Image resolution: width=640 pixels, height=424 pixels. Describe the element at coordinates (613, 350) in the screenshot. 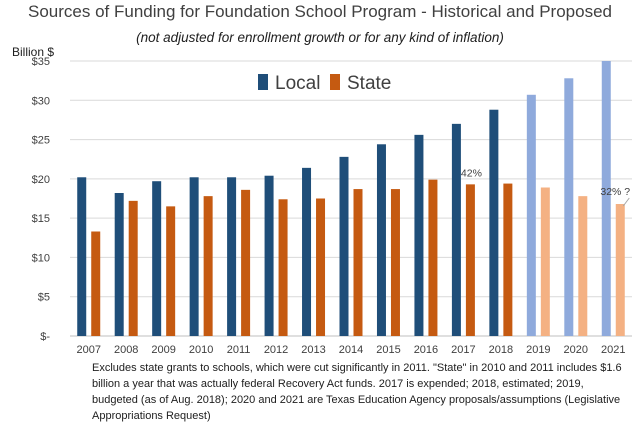

I see `x-tick-label: 2021` at that location.